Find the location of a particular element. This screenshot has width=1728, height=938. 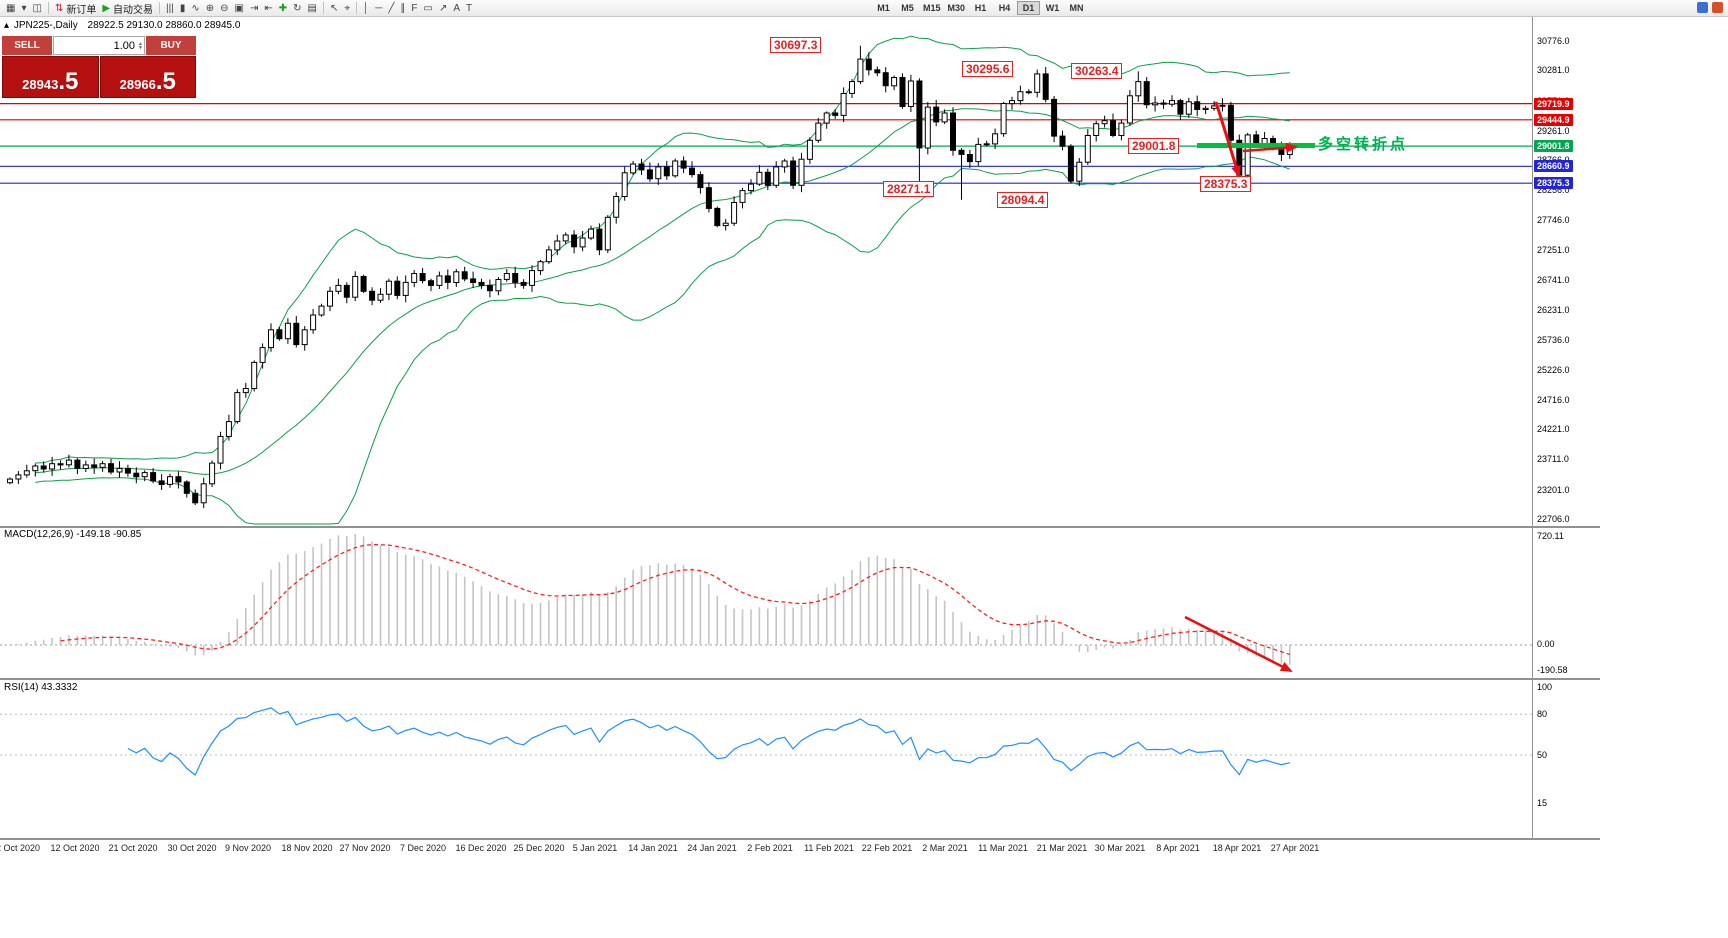

price-axis-label: 28256.0 is located at coordinates (1553, 190).